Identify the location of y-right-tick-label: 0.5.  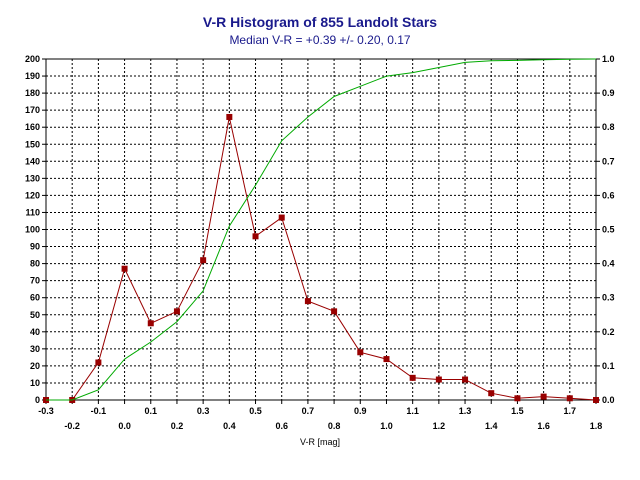
(608, 230).